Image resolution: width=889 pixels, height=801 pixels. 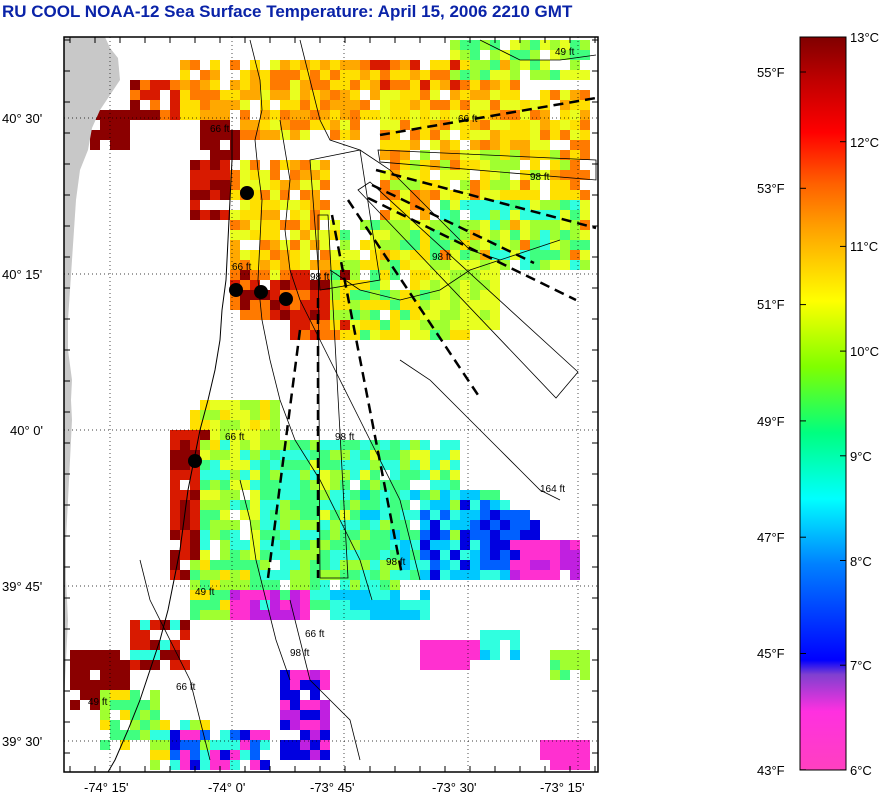 I want to click on contour-label: 98 ft, so click(x=320, y=277).